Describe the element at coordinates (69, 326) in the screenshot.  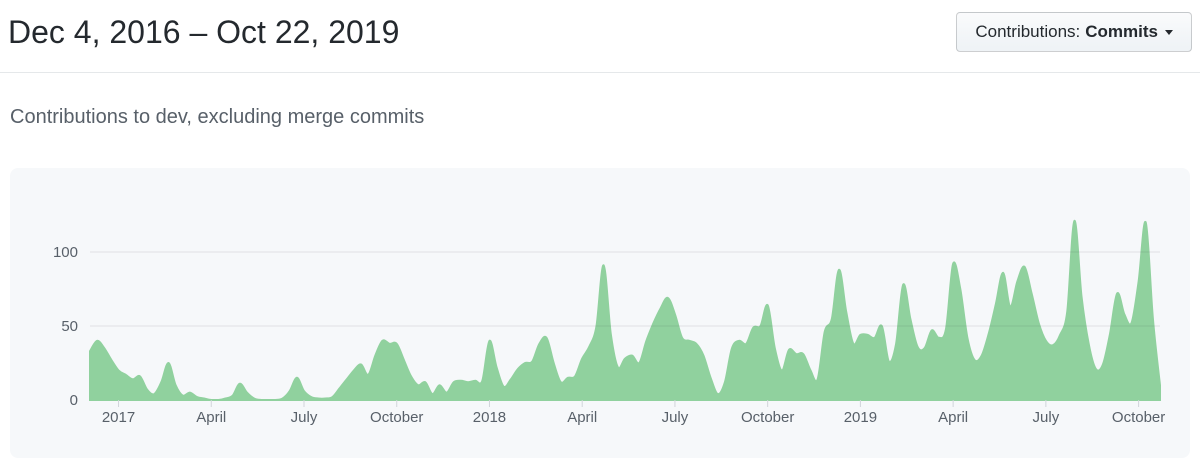
I see `y-axis-label-50: 50` at that location.